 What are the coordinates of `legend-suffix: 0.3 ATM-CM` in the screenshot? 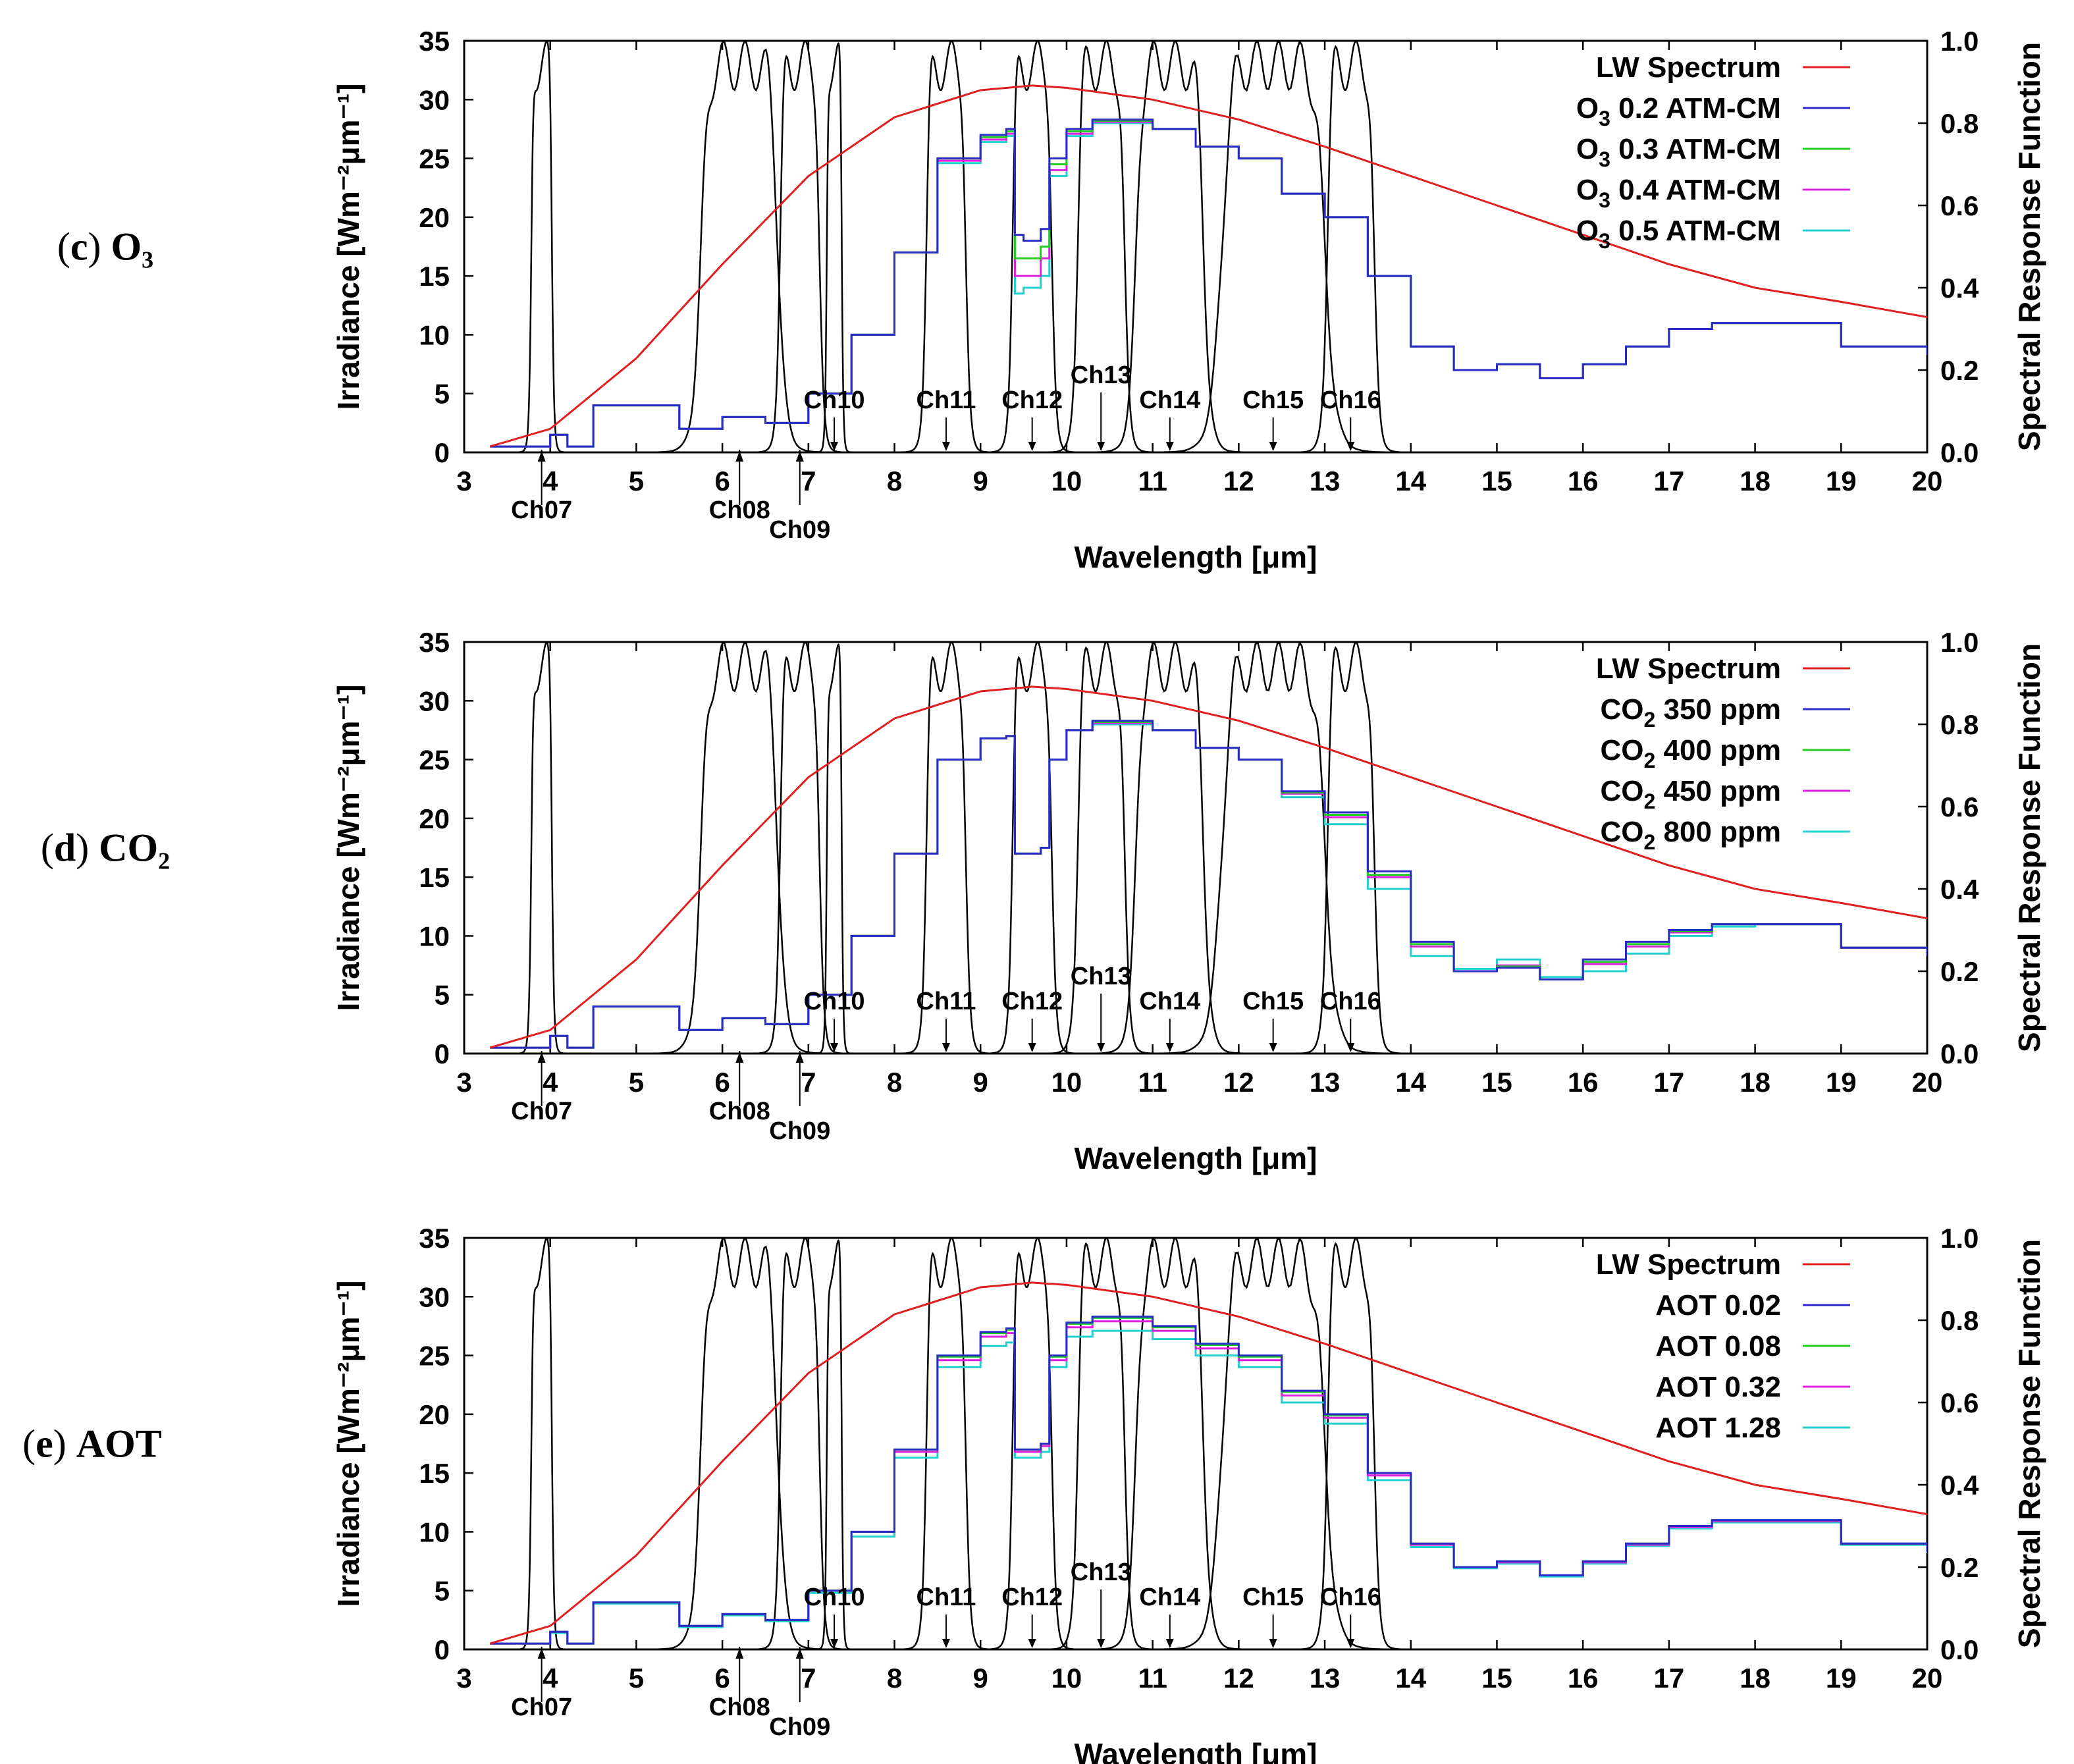 It's located at (1695, 149).